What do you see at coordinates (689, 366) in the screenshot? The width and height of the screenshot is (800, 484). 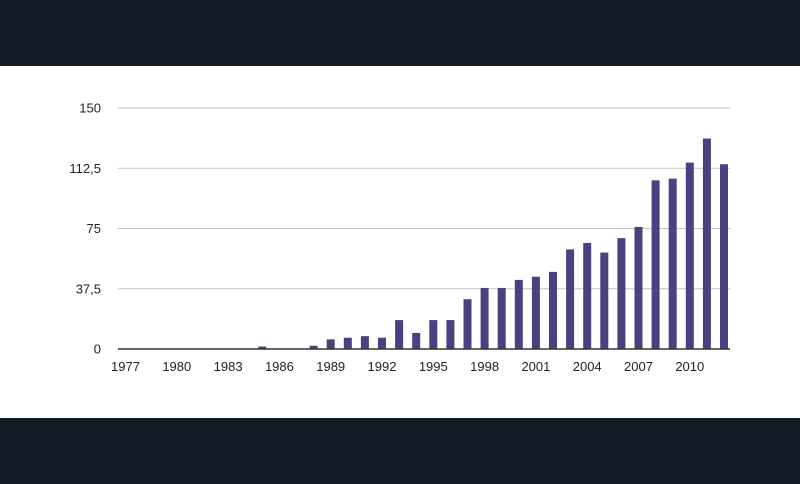 I see `x-tick-label: 2010` at bounding box center [689, 366].